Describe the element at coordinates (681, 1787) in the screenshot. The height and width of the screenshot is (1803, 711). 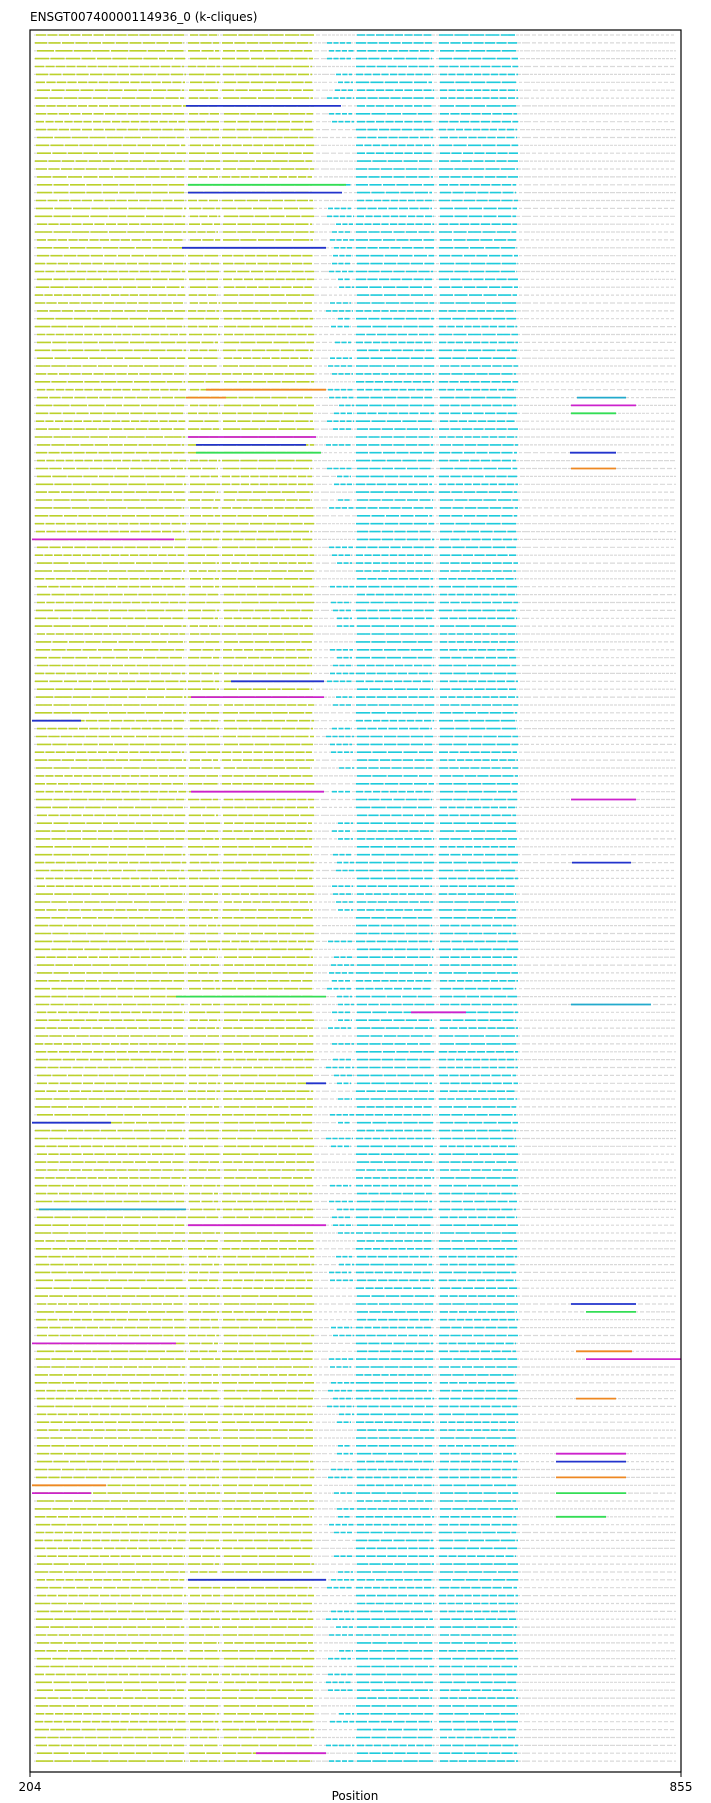
I see `x-tick-label-end: 855` at that location.